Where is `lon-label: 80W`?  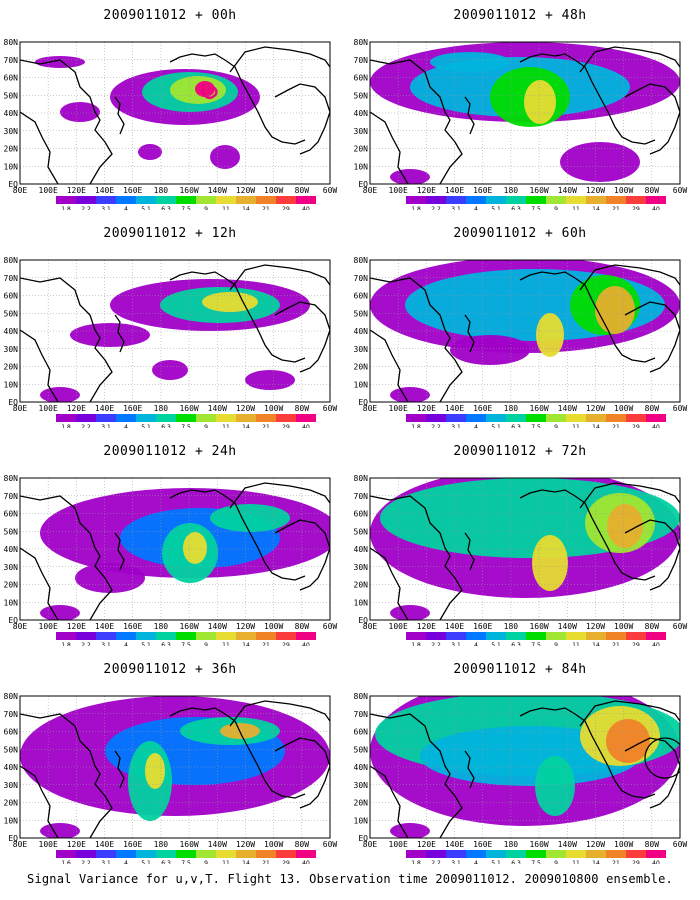
lon-label: 80W is located at coordinates (302, 626).